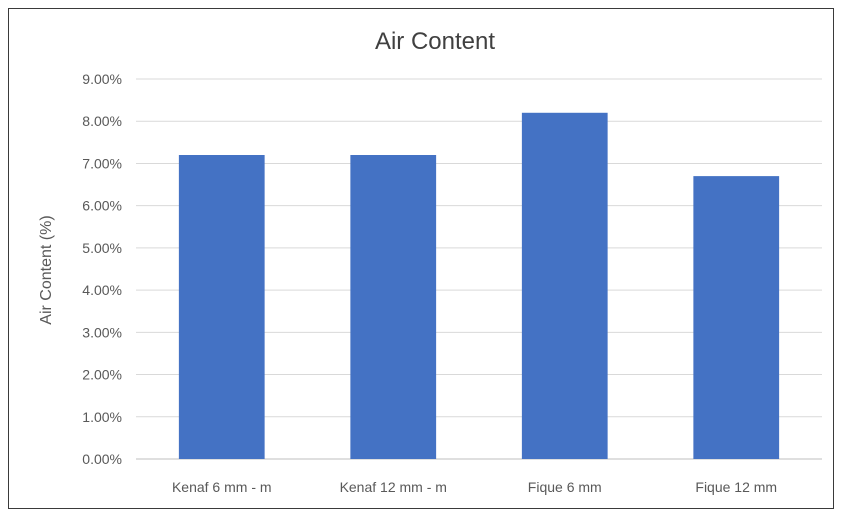  Describe the element at coordinates (102, 206) in the screenshot. I see `y-tick-label: 6.00%` at that location.